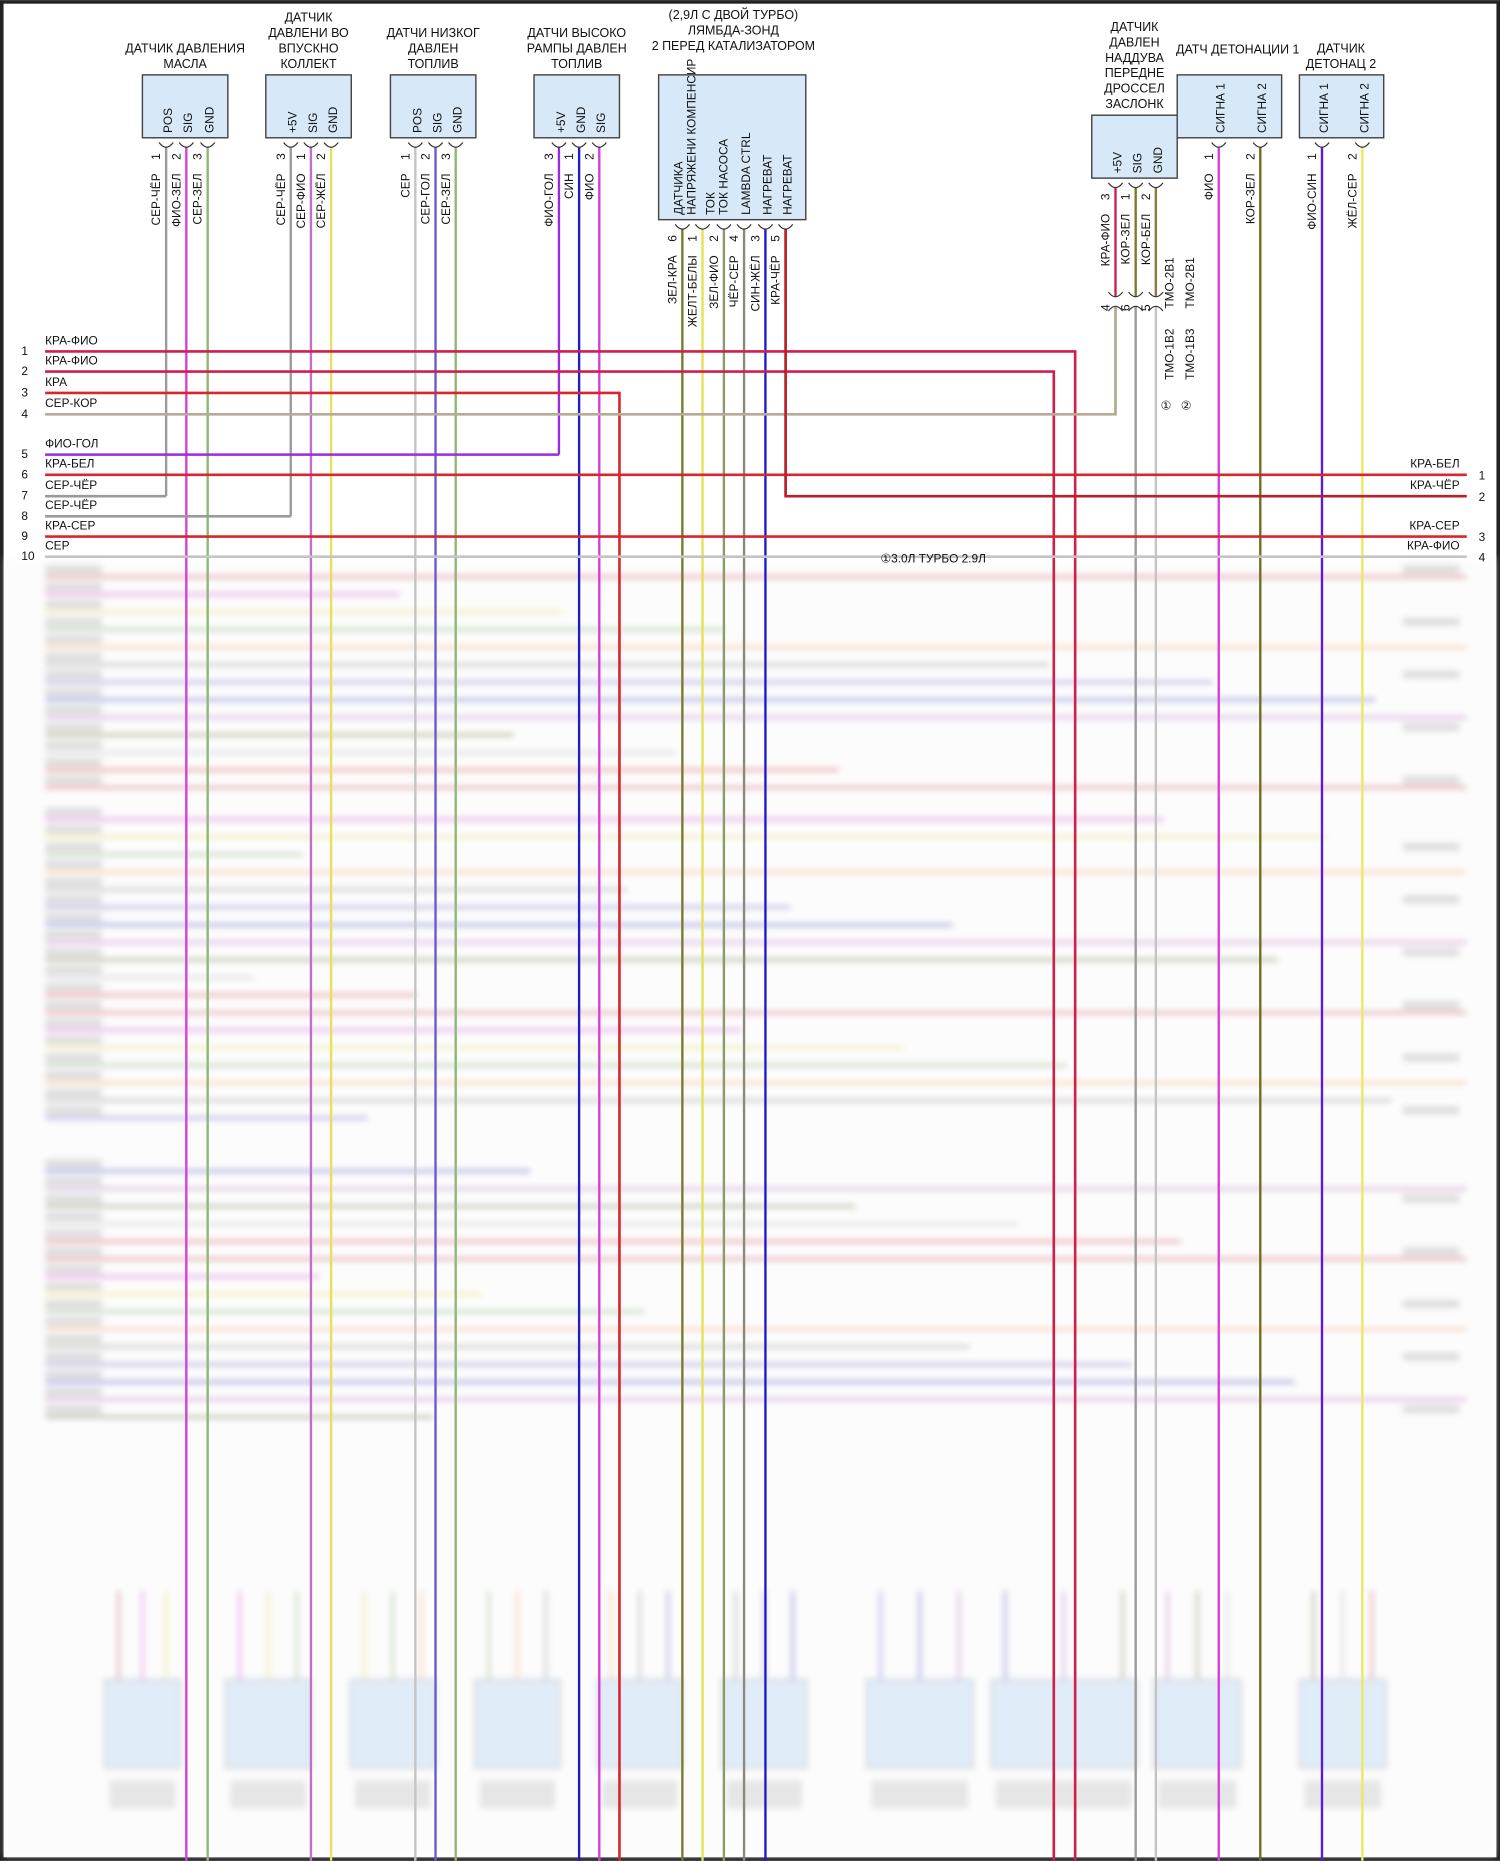 This screenshot has height=1861, width=1500. Describe the element at coordinates (1170, 353) in the screenshot. I see `splice-label: ТМО-1В2` at that location.